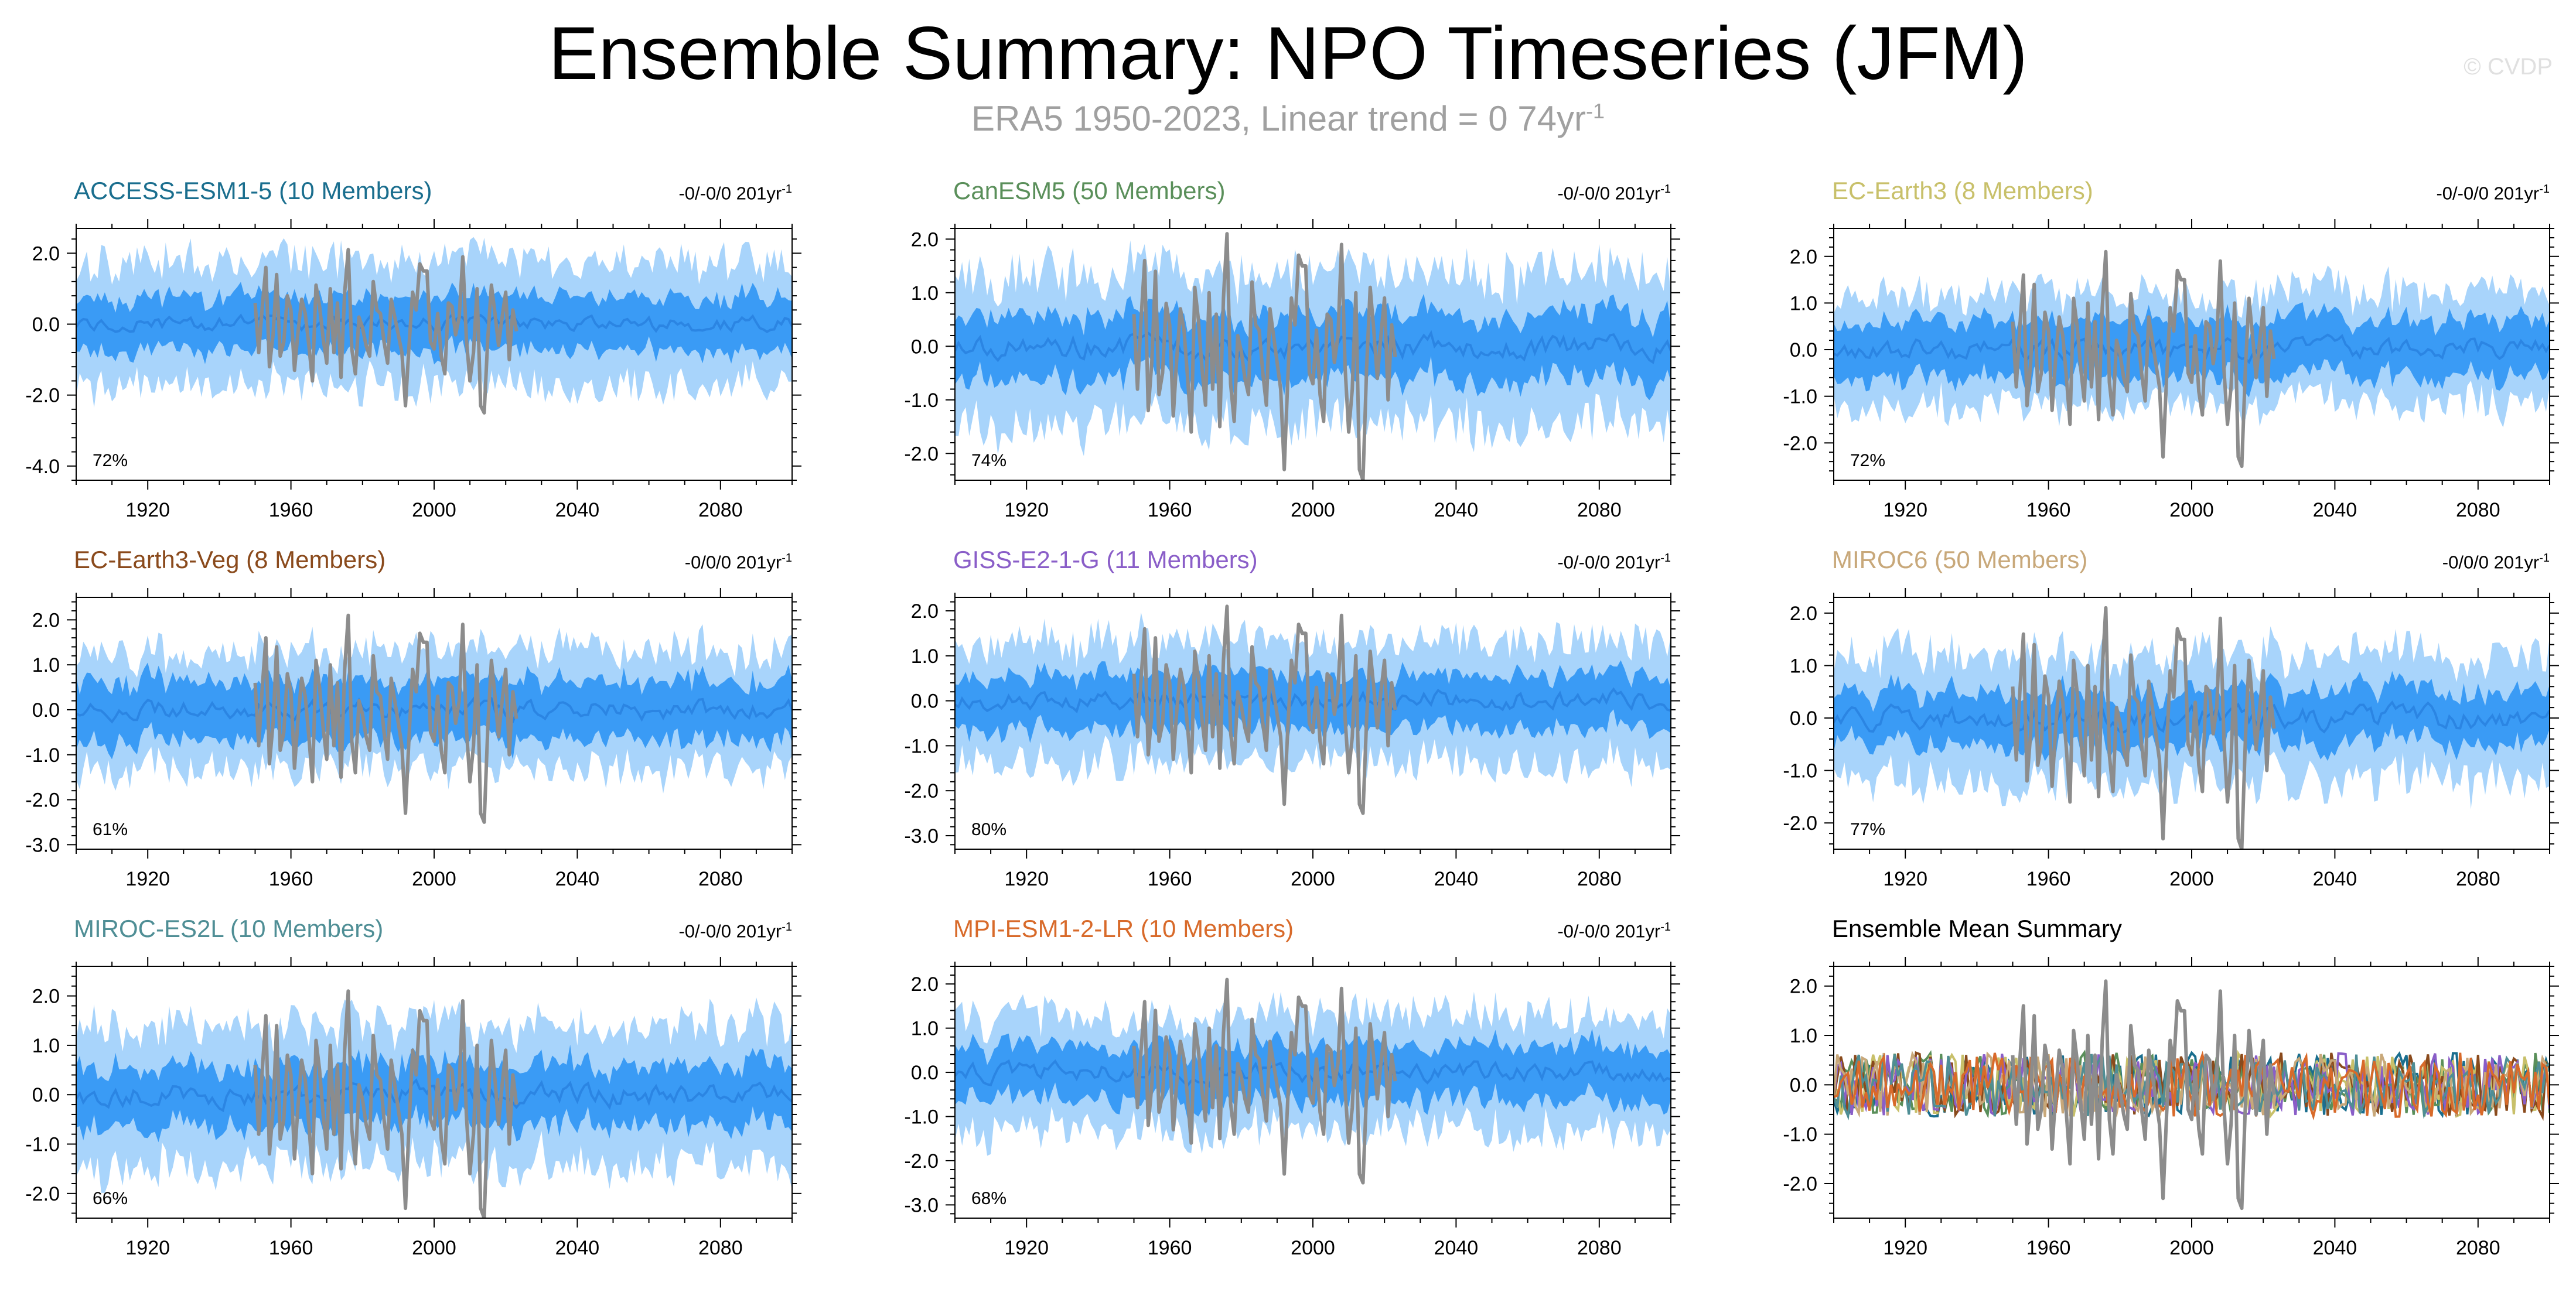 The height and width of the screenshot is (1289, 2576). What do you see at coordinates (230, 559) in the screenshot?
I see `panel-title: EC-Earth3-Veg (8 Members)` at bounding box center [230, 559].